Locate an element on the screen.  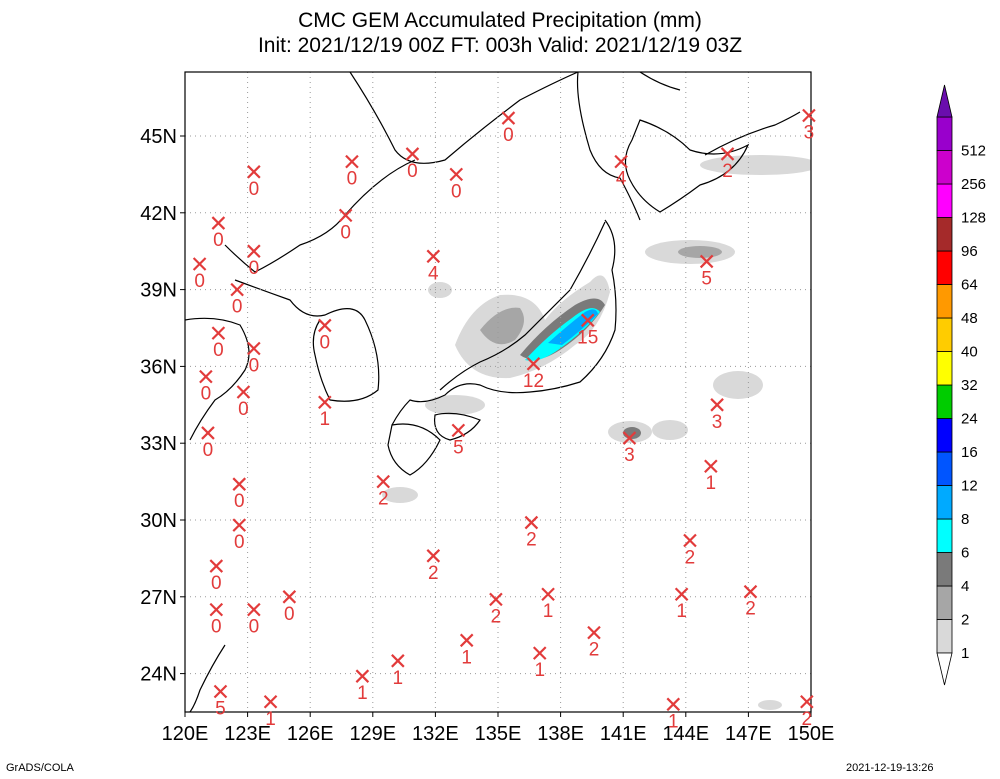
legend-label: 512 is located at coordinates (973, 151).